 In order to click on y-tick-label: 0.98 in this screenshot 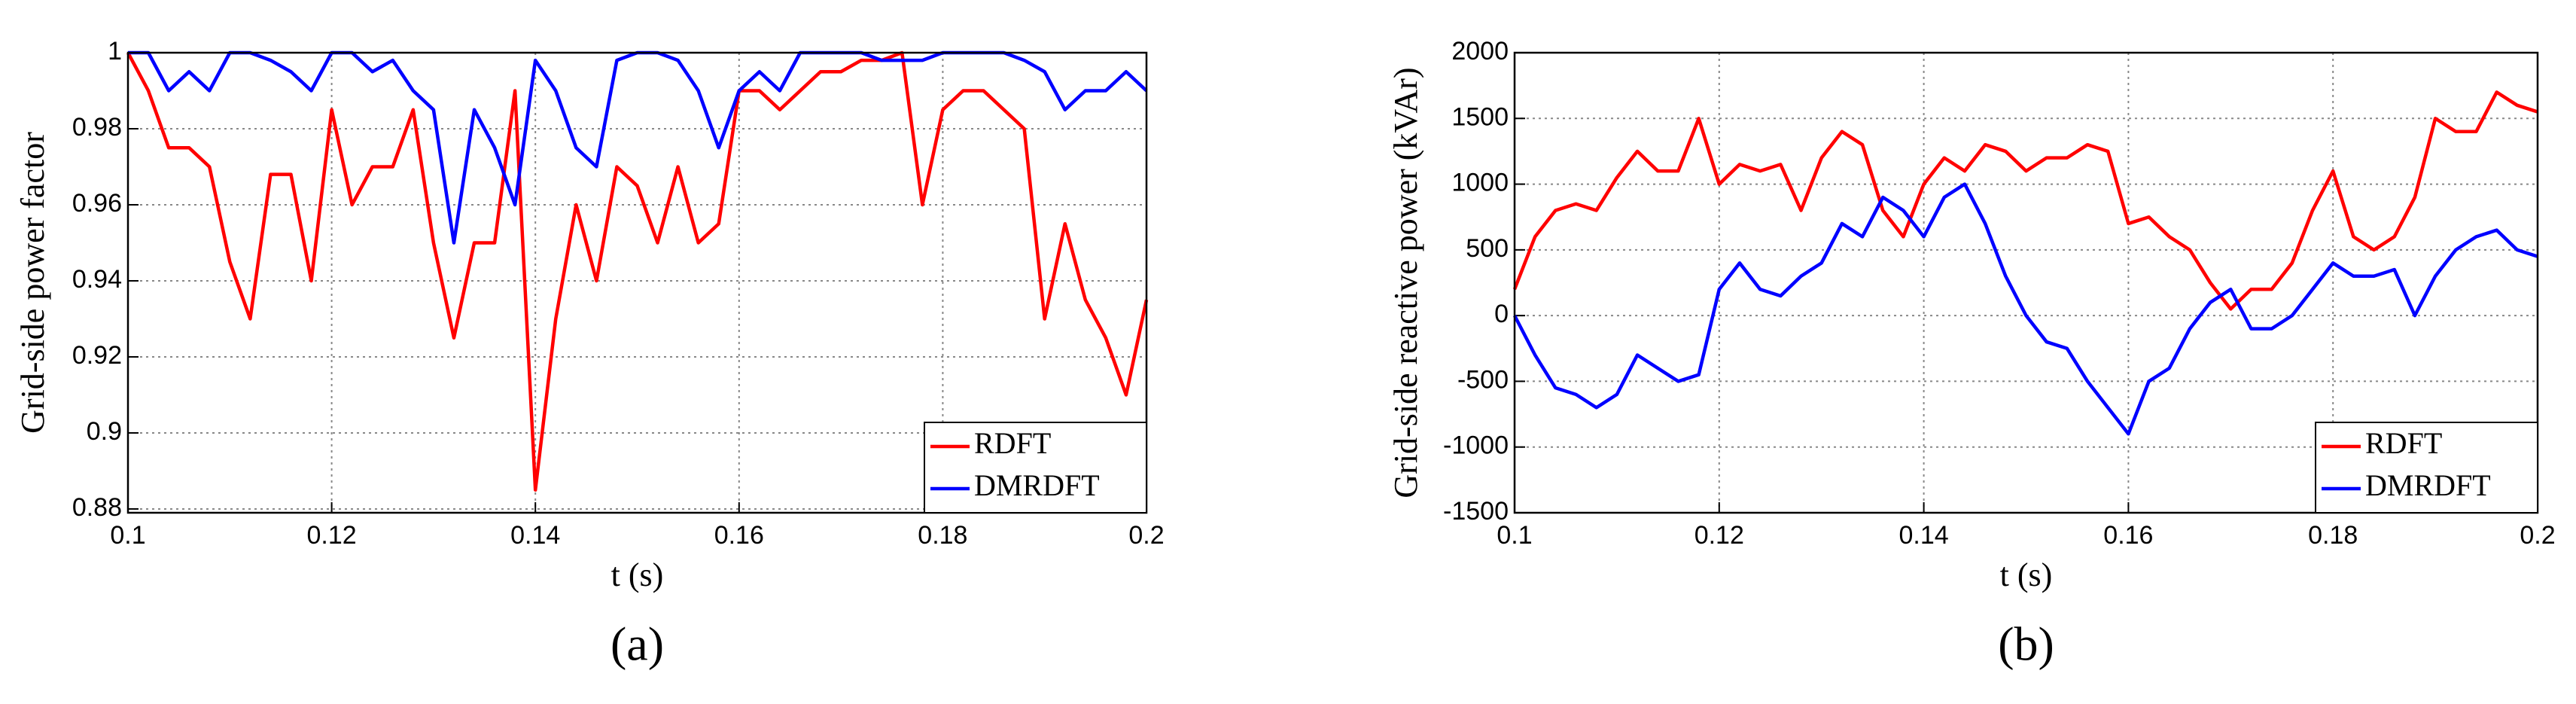, I will do `click(97, 127)`.